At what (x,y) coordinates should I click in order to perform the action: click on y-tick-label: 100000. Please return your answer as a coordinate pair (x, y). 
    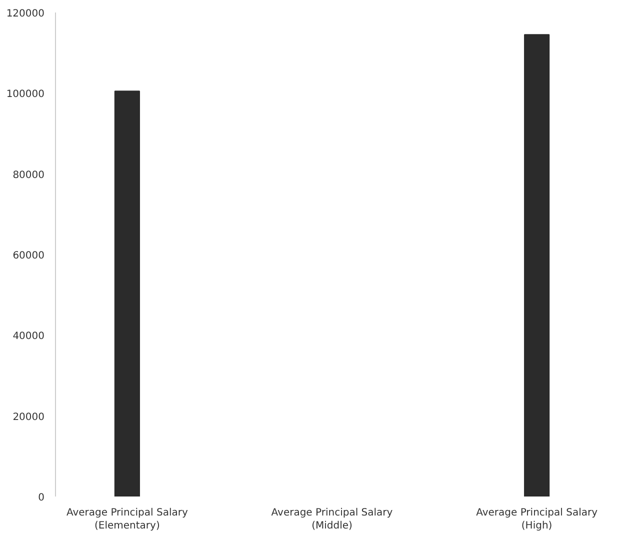
    Looking at the image, I should click on (25, 94).